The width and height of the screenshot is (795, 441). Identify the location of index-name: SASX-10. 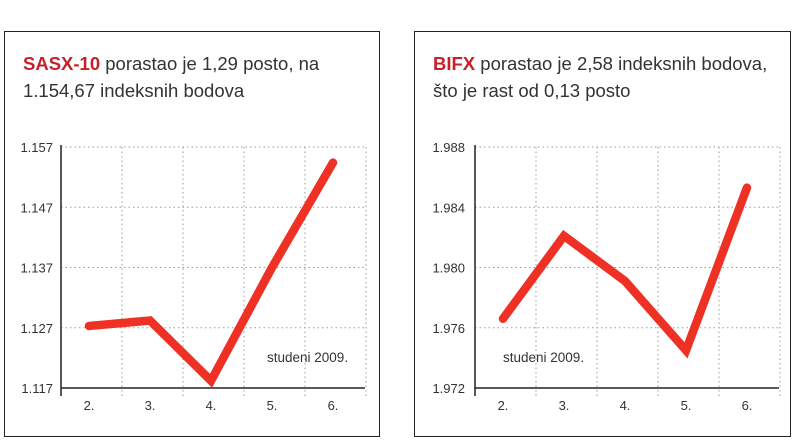
(62, 63).